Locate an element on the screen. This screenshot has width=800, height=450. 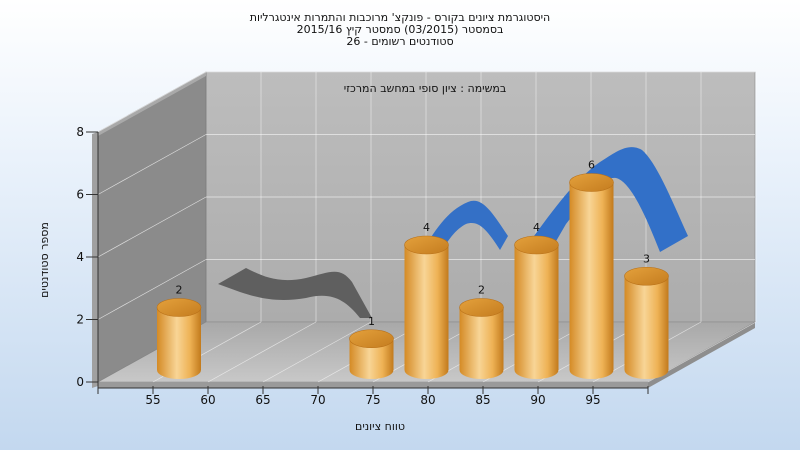
x-tick-label: 95 is located at coordinates (592, 400).